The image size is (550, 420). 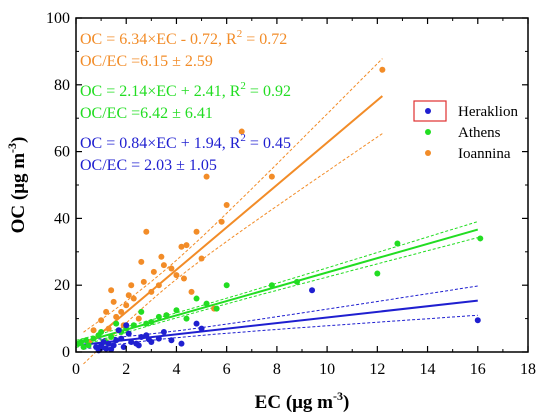 What do you see at coordinates (58, 18) in the screenshot?
I see `y-tick-label: 100` at bounding box center [58, 18].